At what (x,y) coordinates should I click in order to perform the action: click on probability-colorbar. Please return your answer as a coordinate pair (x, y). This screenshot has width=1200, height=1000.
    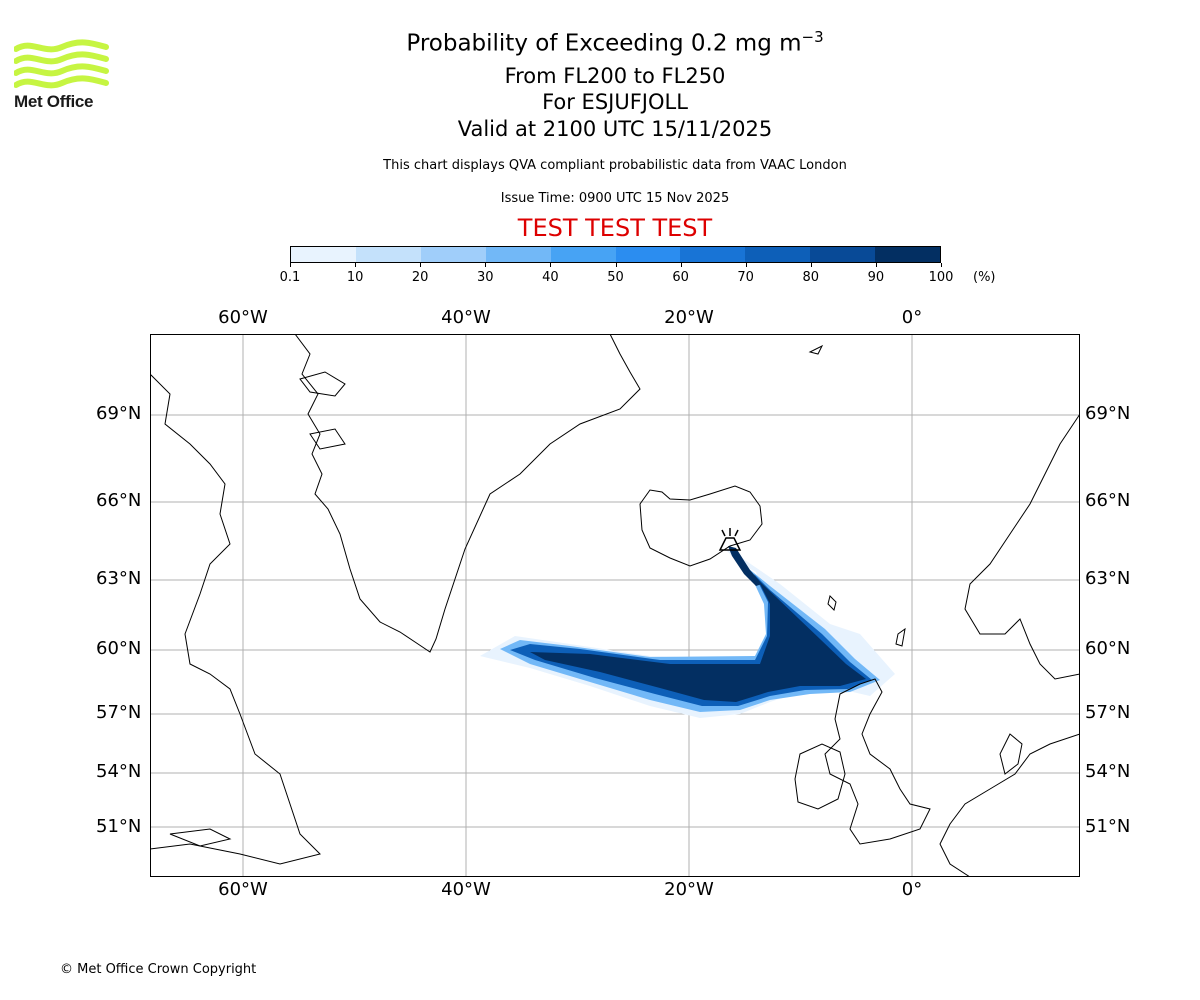
    Looking at the image, I should click on (615, 254).